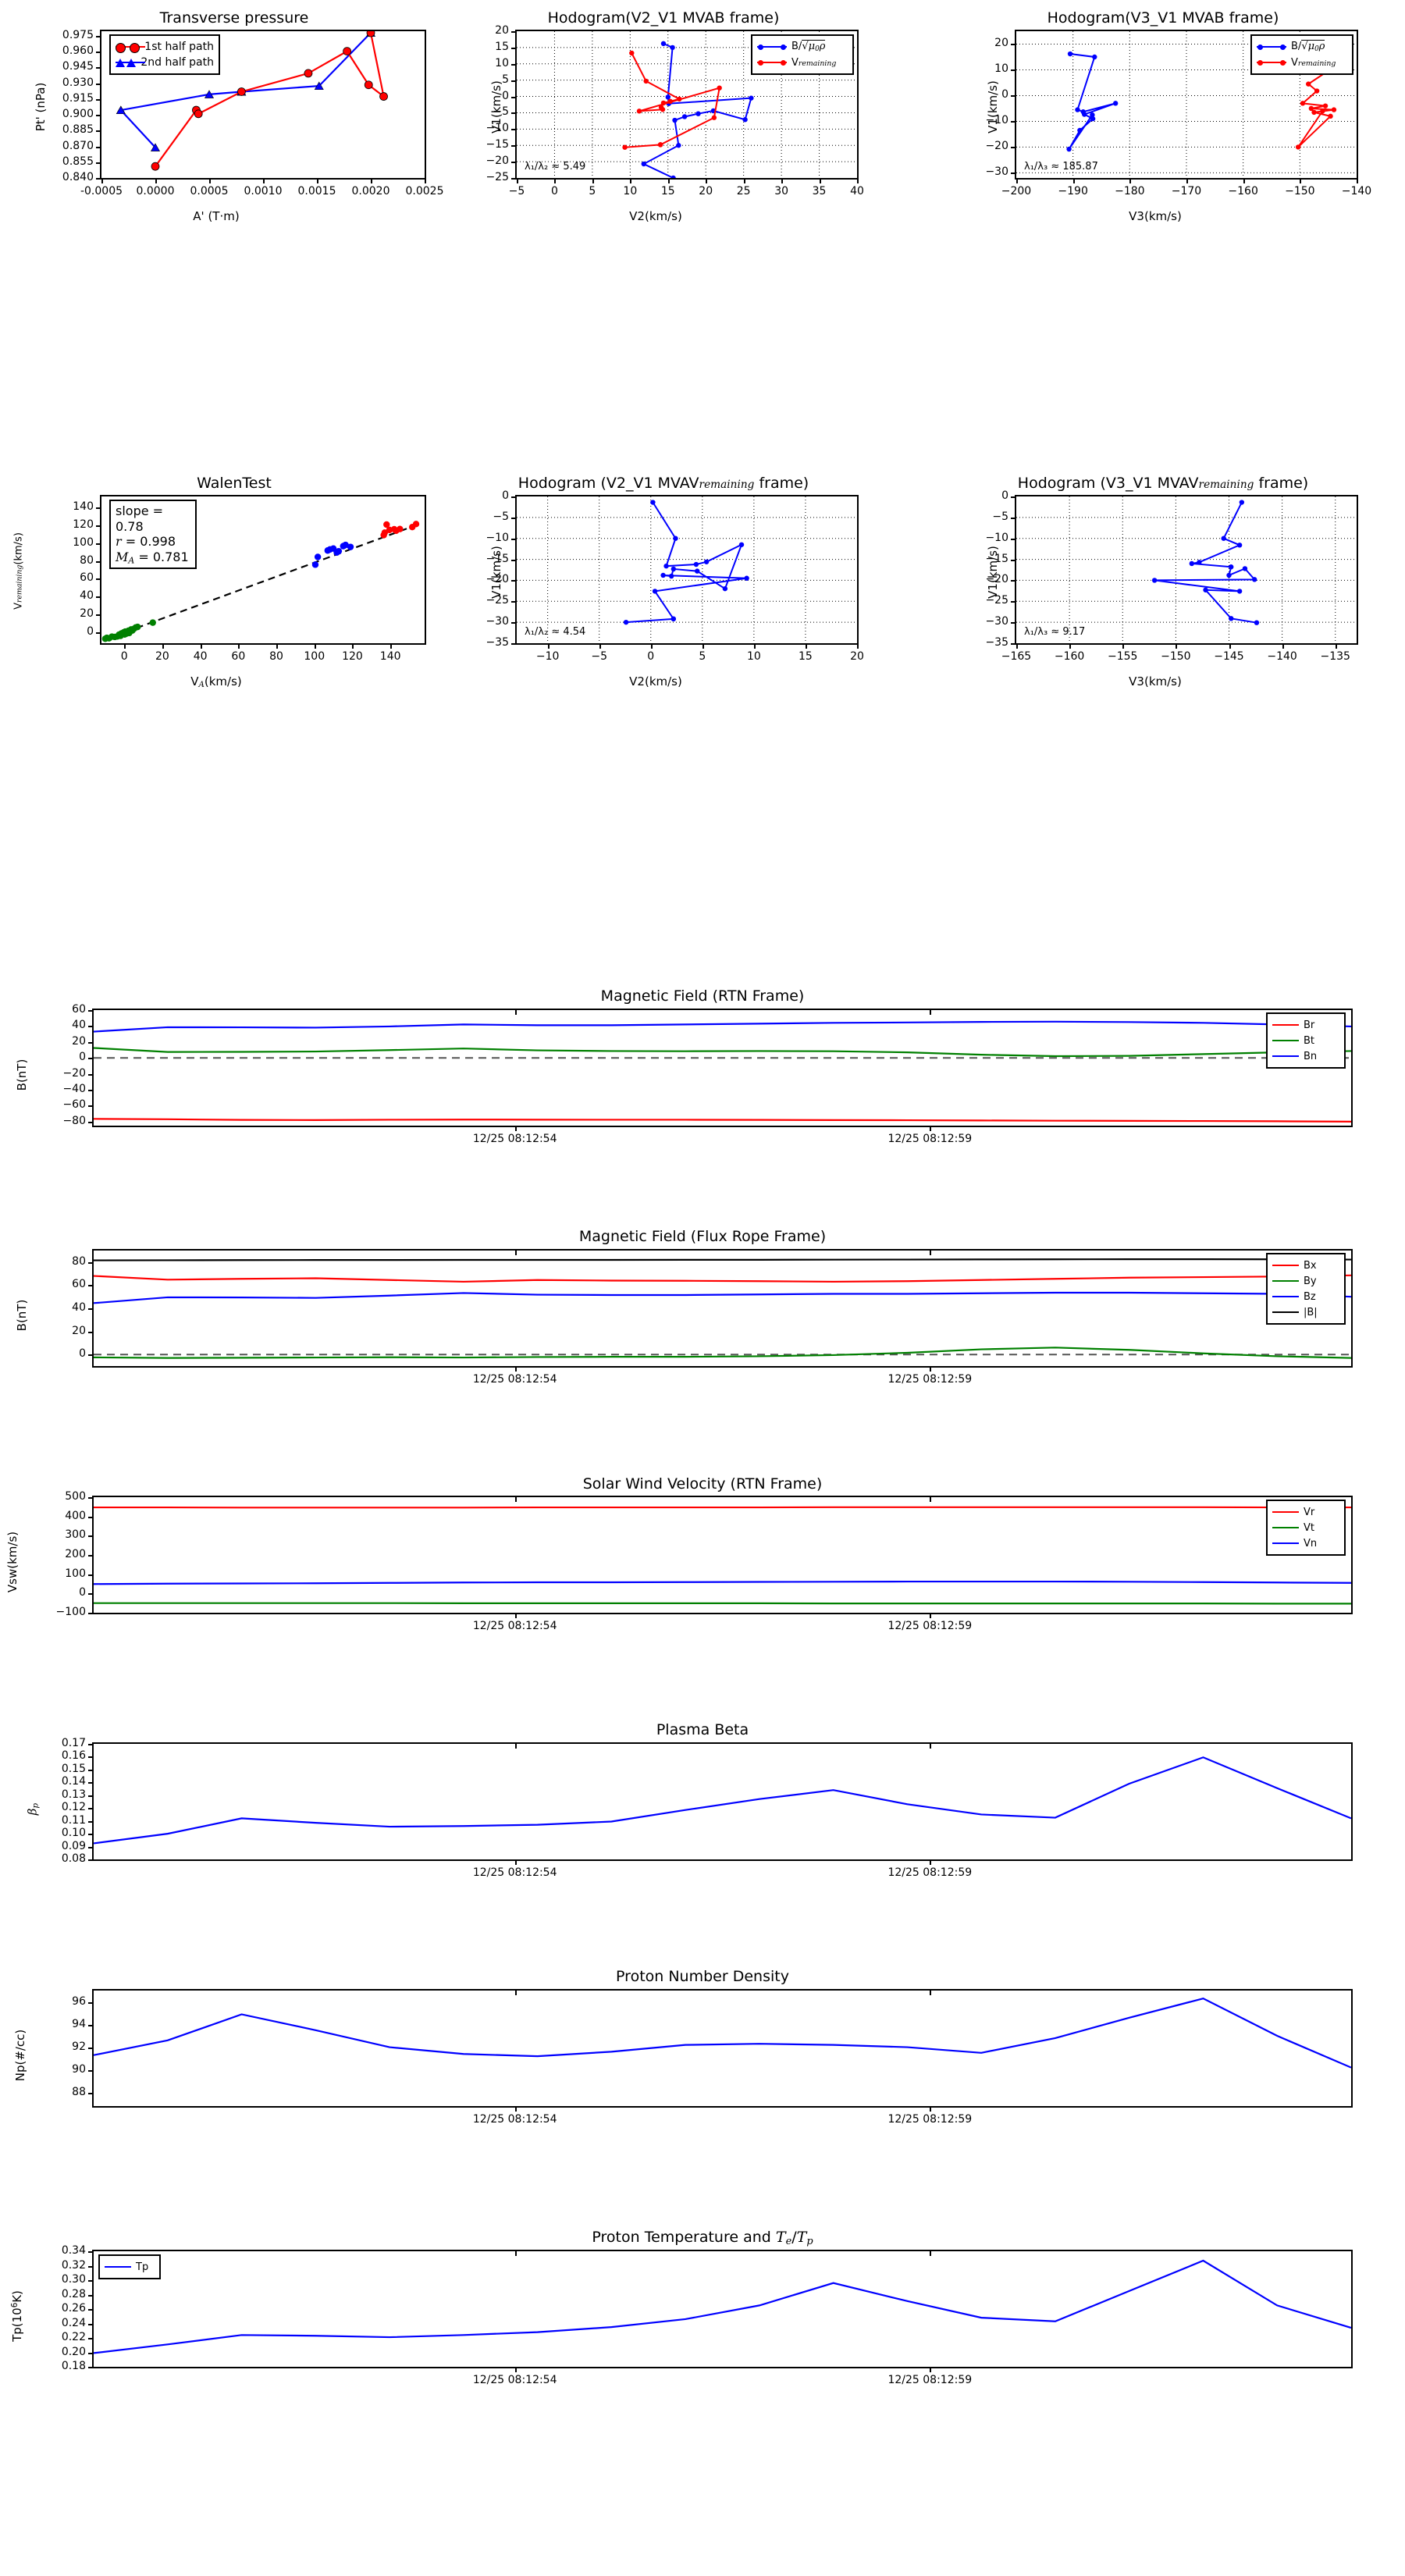 The width and height of the screenshot is (1405, 2576). I want to click on y-axis-tick-label: −80, so click(74, 1120).